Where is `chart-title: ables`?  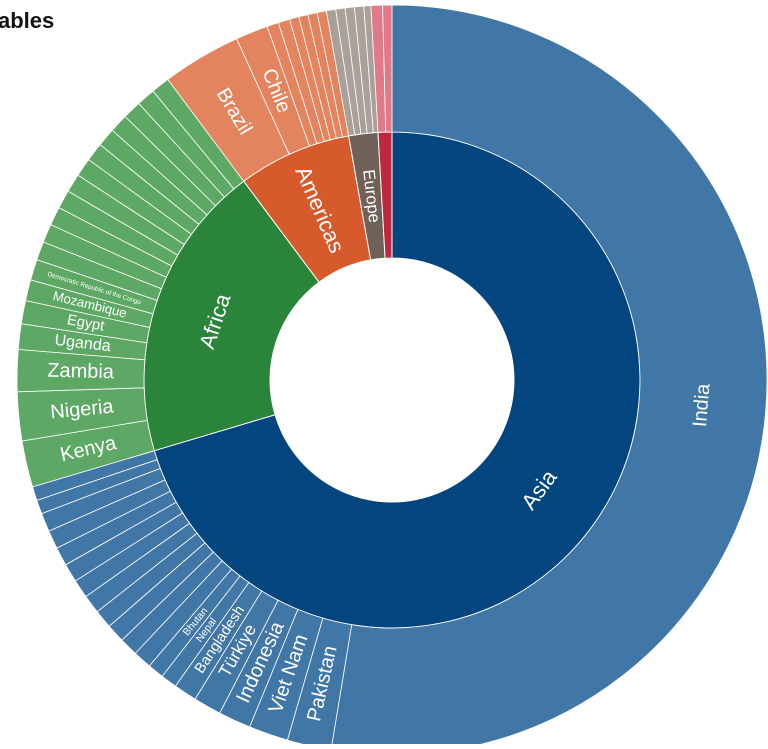
chart-title: ables is located at coordinates (27, 20).